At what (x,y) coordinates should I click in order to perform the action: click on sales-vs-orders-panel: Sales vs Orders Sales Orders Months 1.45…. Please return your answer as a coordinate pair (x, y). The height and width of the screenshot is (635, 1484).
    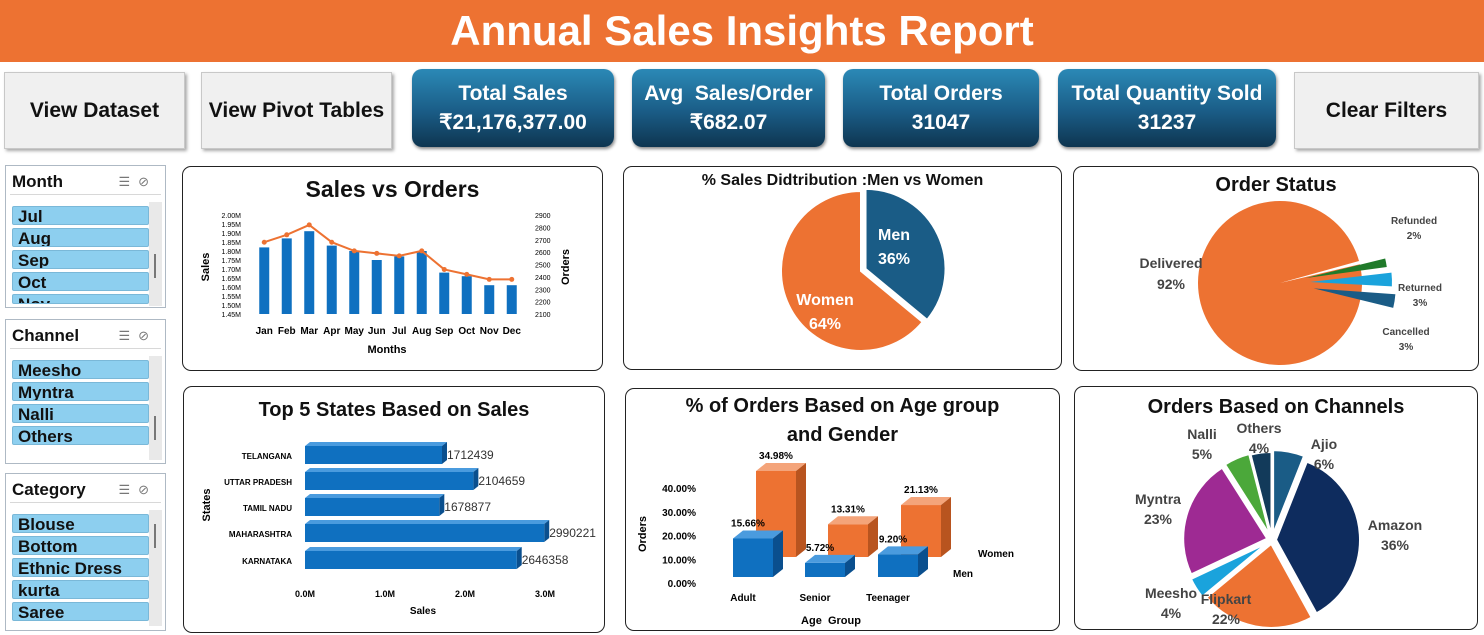
    Looking at the image, I should click on (392, 268).